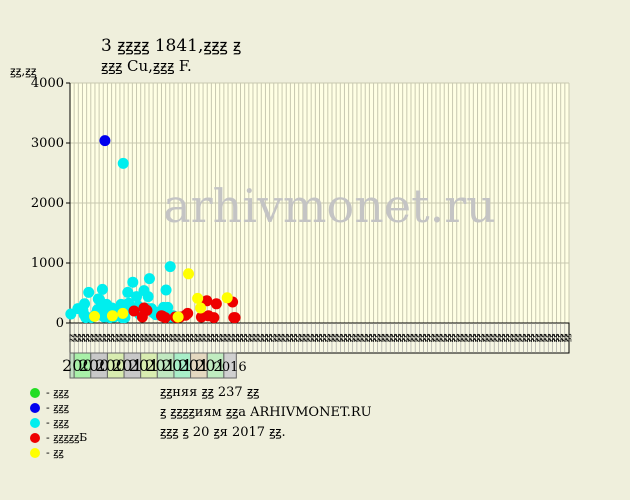 The height and width of the screenshot is (500, 630). I want to click on y-tick-label: 1000, so click(47, 263).